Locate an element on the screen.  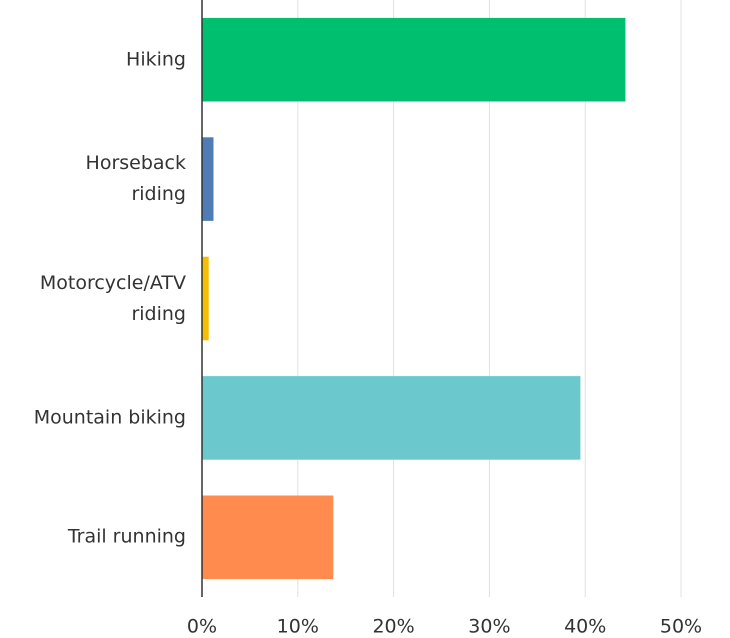
x-tick-label: 0% is located at coordinates (202, 627).